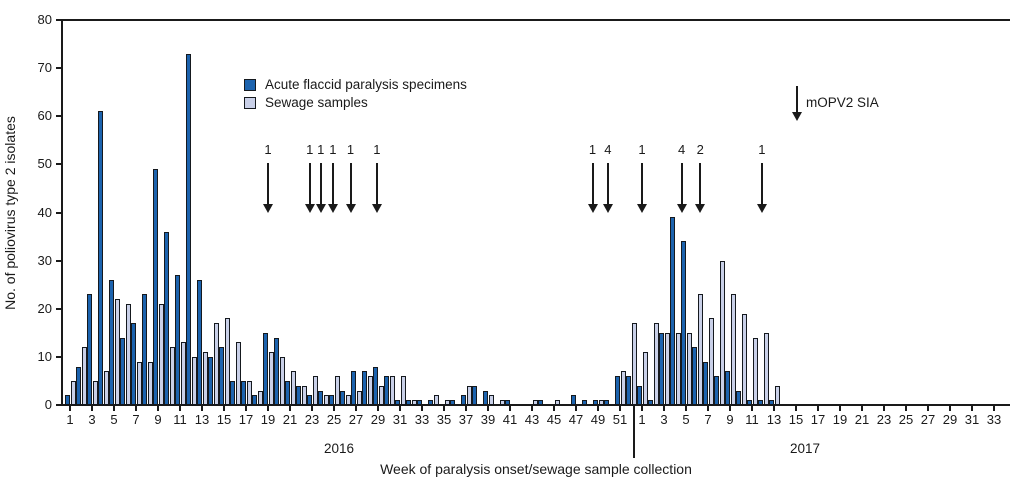 The width and height of the screenshot is (1032, 489). What do you see at coordinates (293, 388) in the screenshot?
I see `sewage-bar-2016-w21` at bounding box center [293, 388].